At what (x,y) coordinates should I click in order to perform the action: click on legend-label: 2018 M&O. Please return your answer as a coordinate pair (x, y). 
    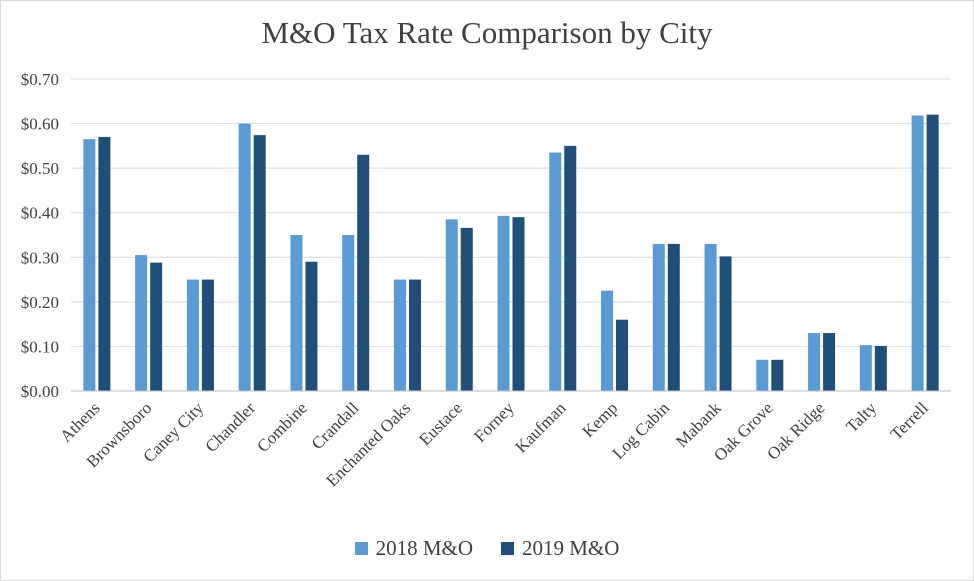
    Looking at the image, I should click on (424, 548).